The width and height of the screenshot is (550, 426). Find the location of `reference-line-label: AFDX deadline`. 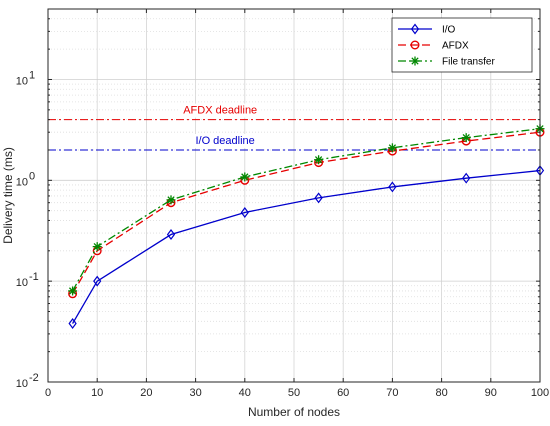

reference-line-label: AFDX deadline is located at coordinates (220, 111).